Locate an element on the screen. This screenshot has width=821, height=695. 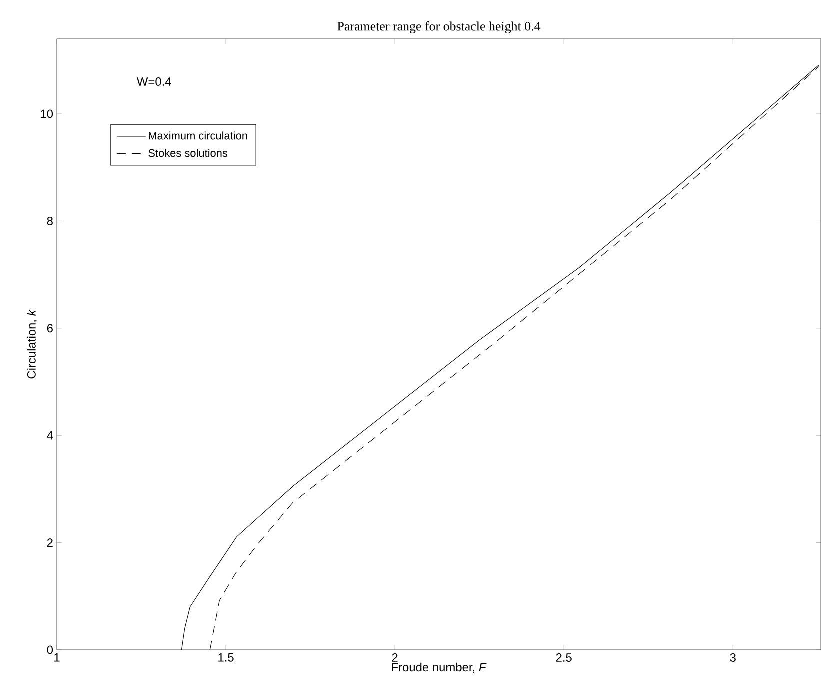
x-tick-label: 3 is located at coordinates (733, 658).